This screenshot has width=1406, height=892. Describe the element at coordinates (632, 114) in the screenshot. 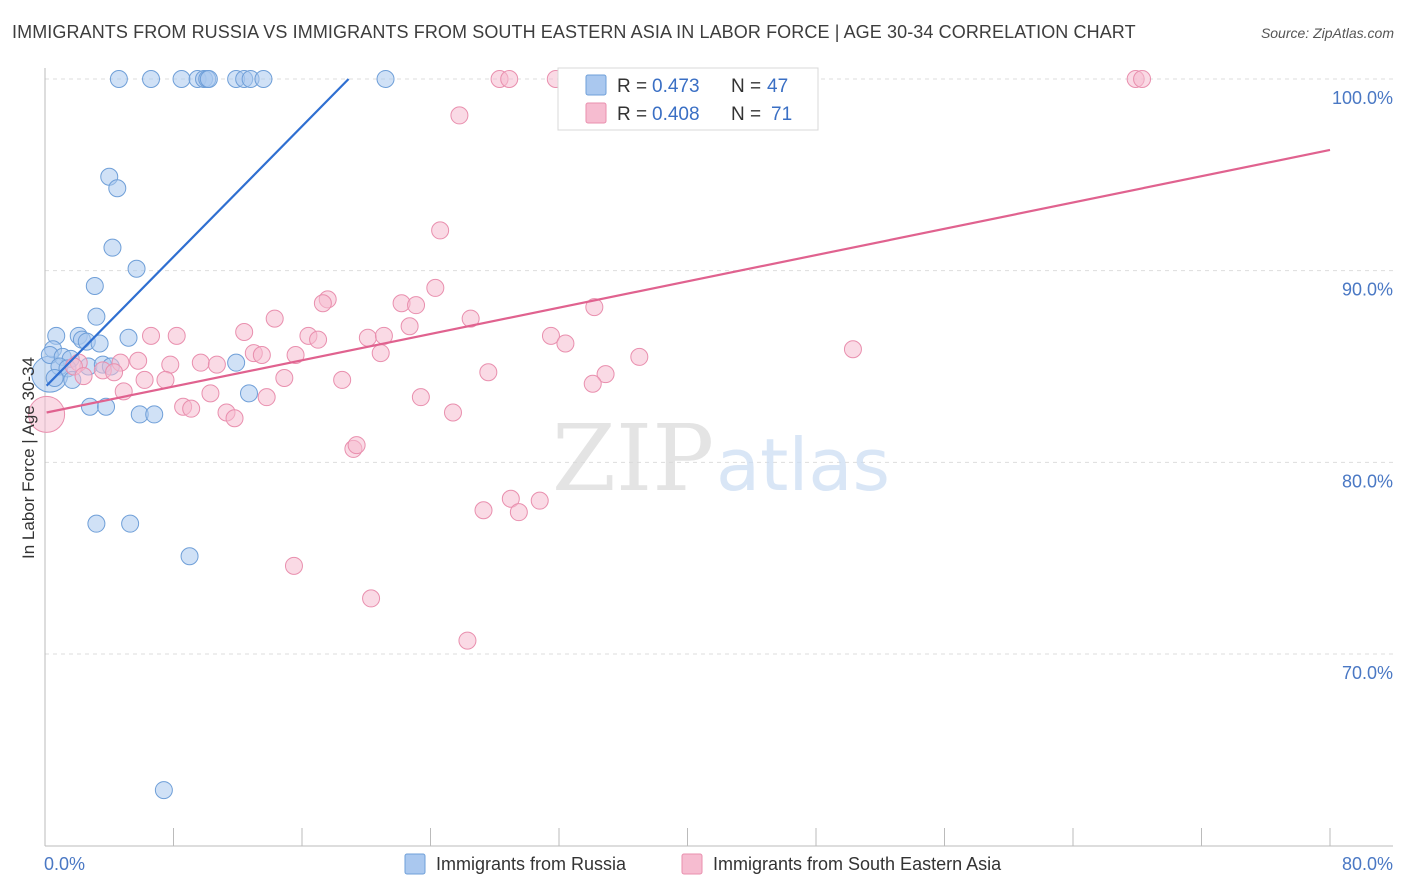

I see `legend-sea-r-label: R =` at that location.